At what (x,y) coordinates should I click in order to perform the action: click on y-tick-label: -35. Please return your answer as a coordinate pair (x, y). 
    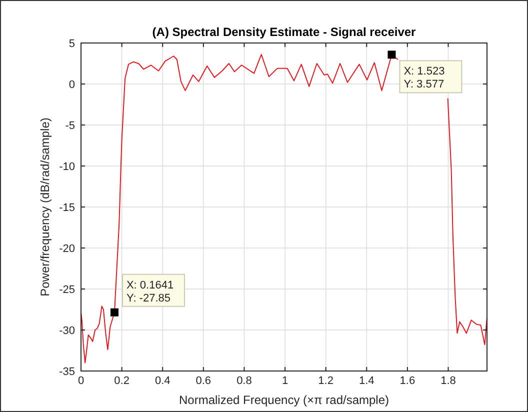
    Looking at the image, I should click on (67, 372).